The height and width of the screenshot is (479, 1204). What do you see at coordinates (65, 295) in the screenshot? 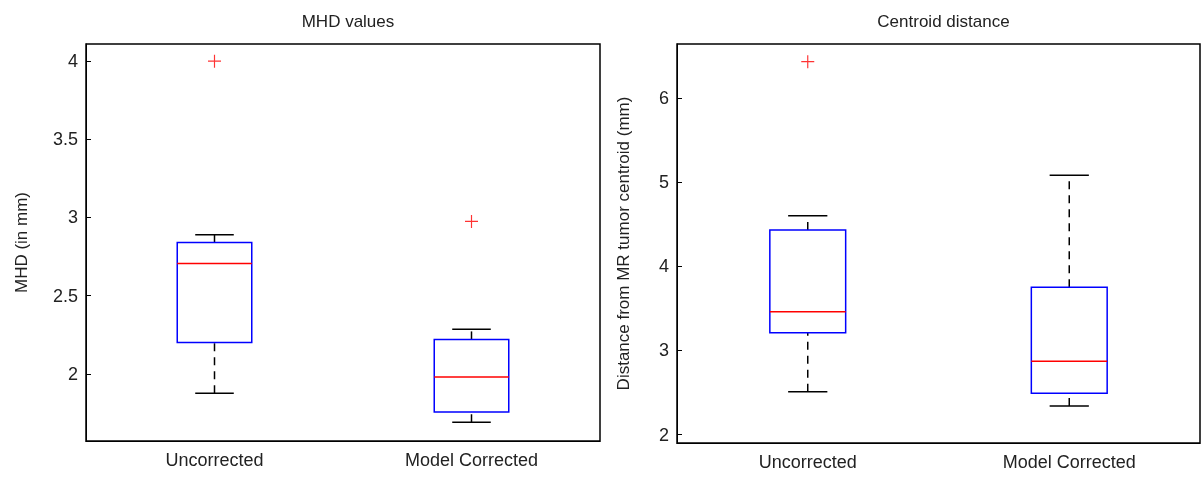
I see `y-tick-label: 2.5` at bounding box center [65, 295].